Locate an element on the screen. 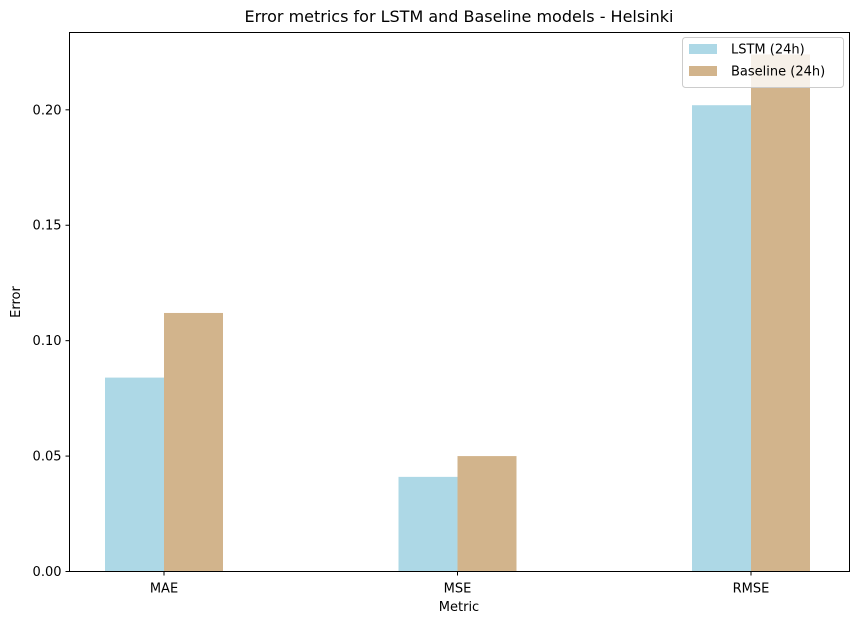 The image size is (855, 624). y-axis: 0.00 0.05 0.10 0.15 0.20 is located at coordinates (51, 341).